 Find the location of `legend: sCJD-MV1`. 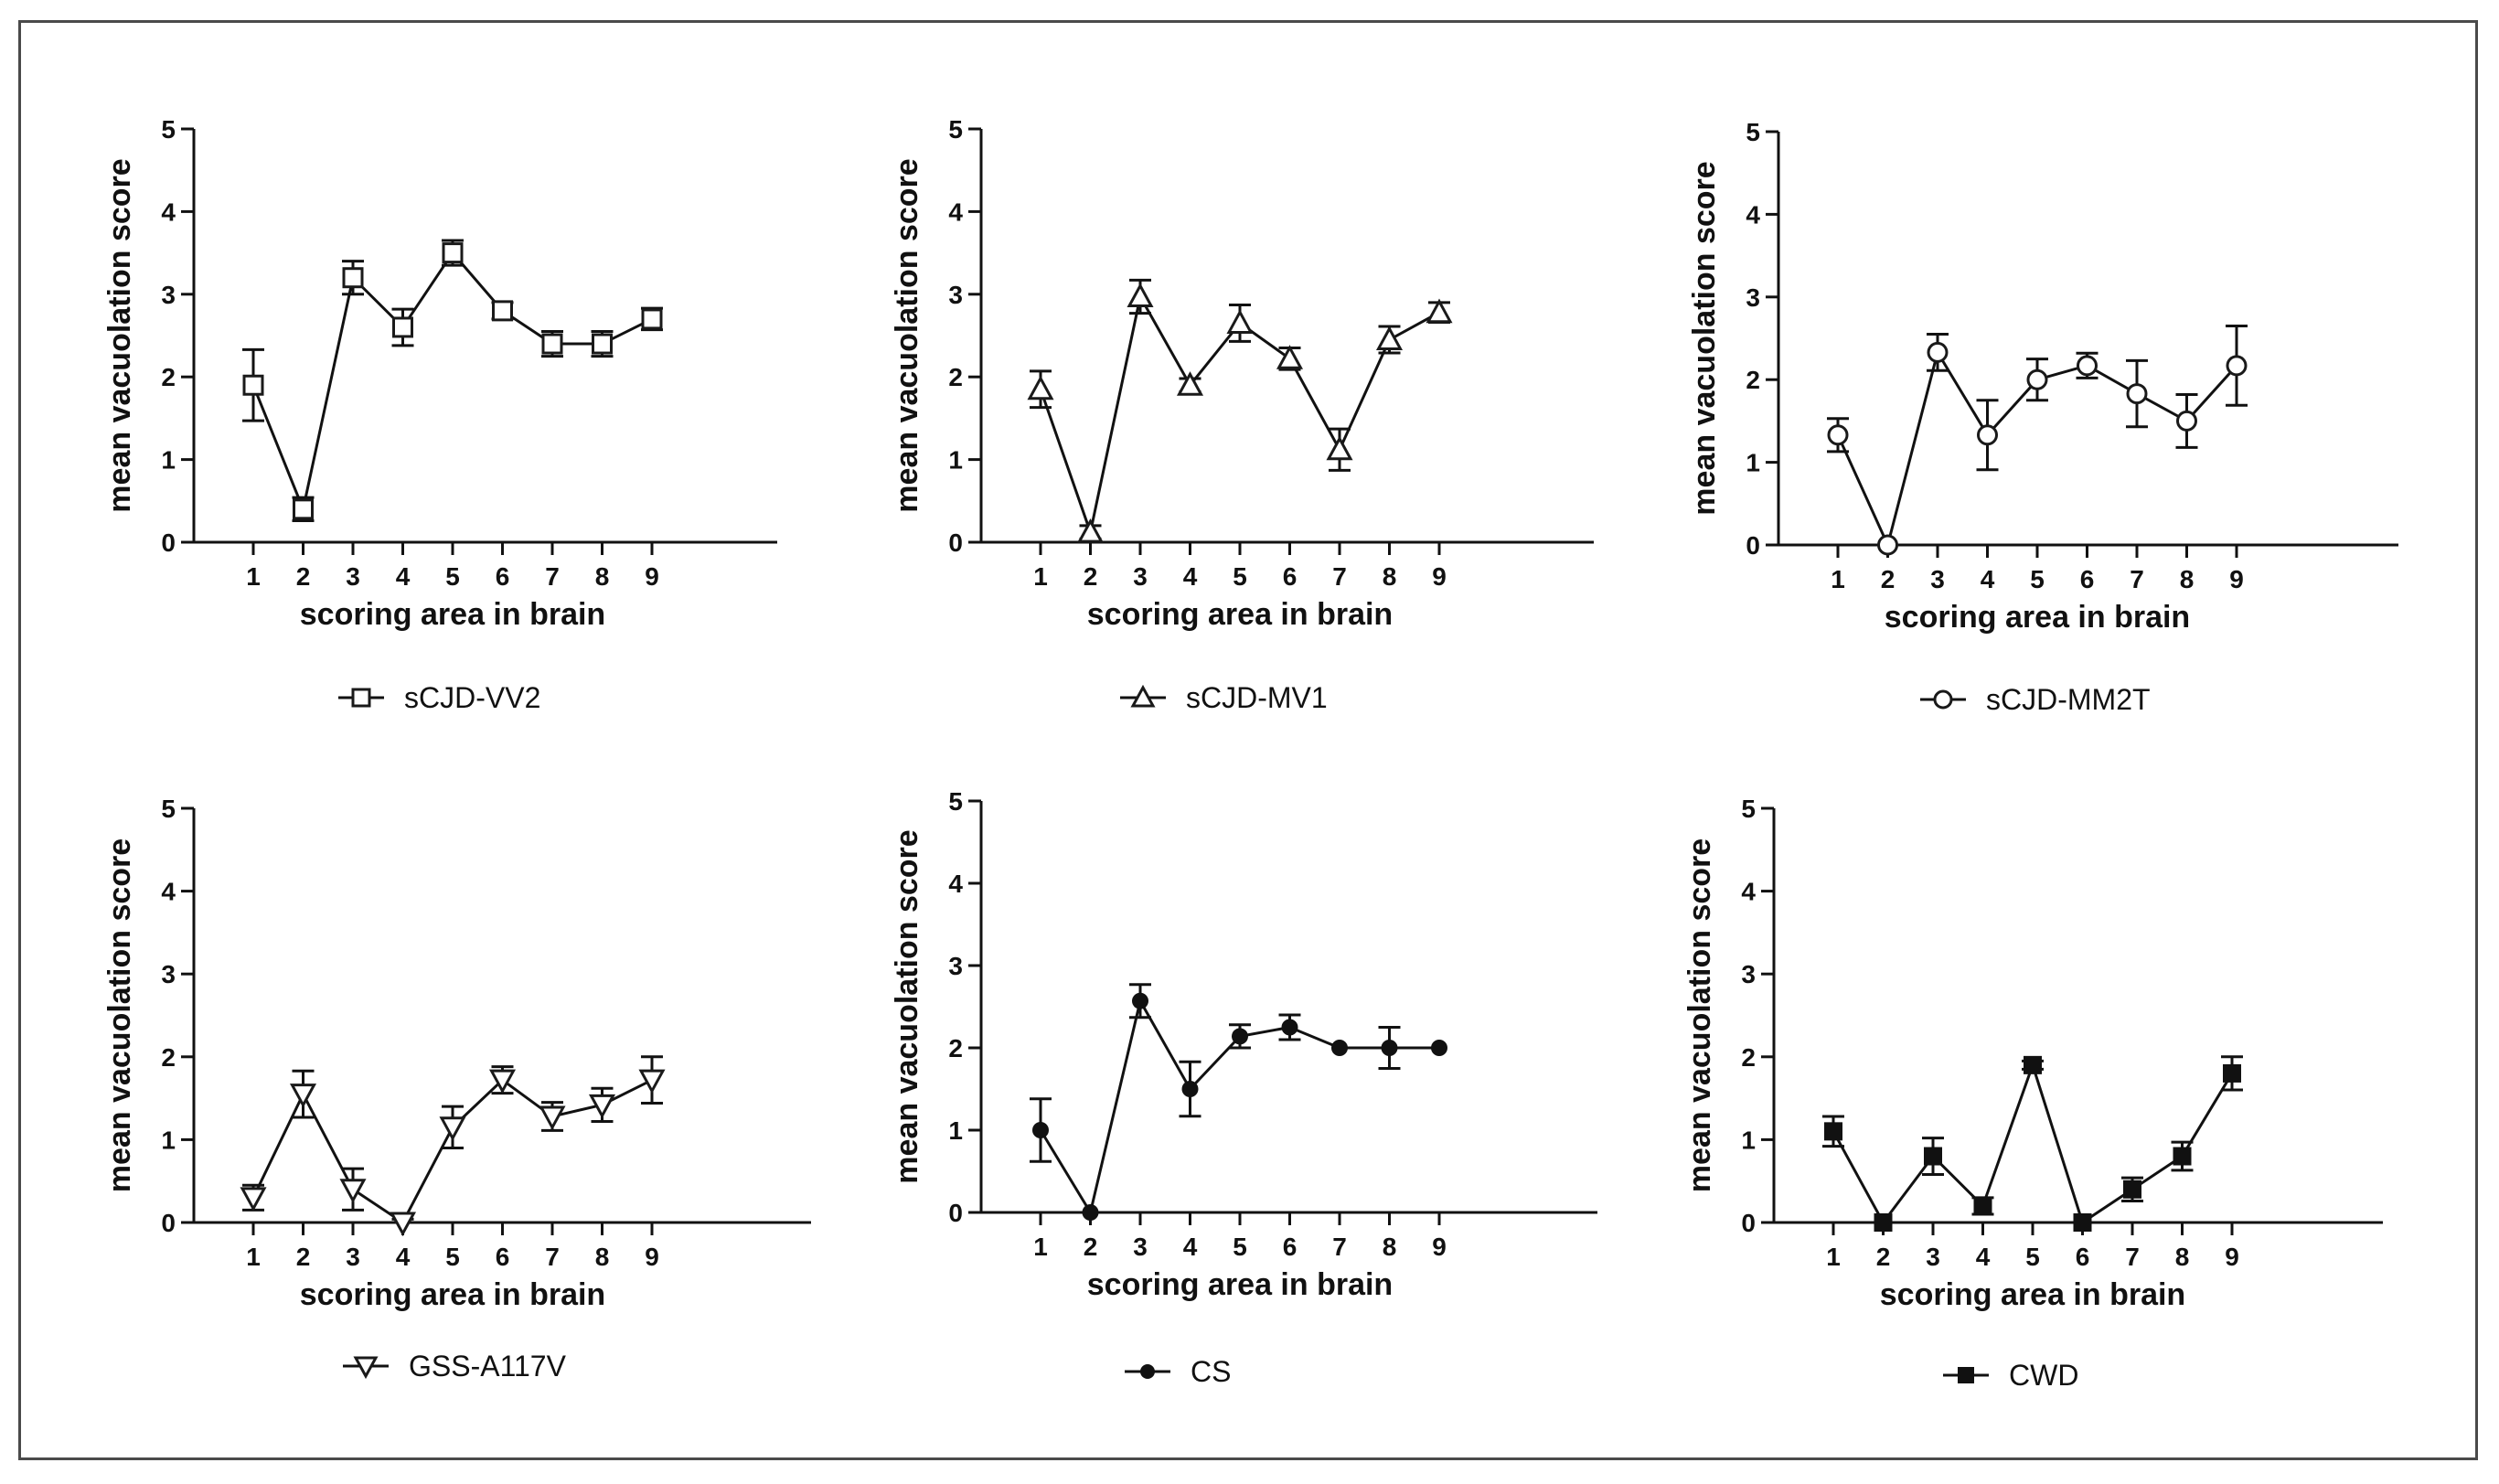

legend: sCJD-MV1 is located at coordinates (1224, 697).